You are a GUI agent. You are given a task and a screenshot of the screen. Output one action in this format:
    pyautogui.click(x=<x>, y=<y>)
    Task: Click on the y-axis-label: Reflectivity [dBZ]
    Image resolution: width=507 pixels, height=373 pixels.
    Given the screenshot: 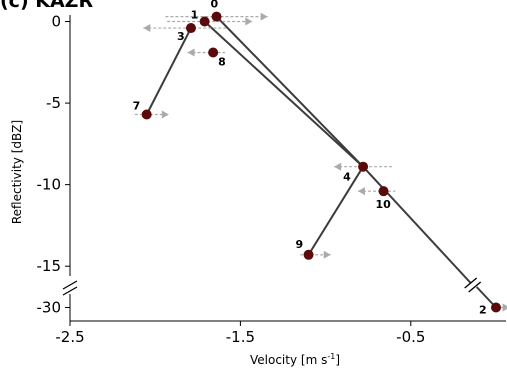 What is the action you would take?
    pyautogui.click(x=17, y=172)
    